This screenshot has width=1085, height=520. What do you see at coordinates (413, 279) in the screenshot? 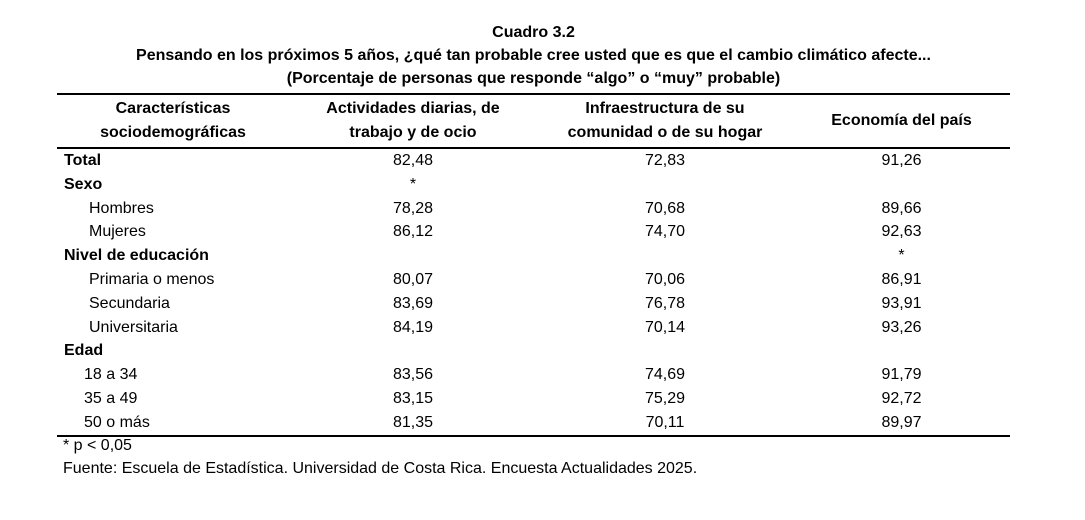
I see `cell-value: 80,07` at bounding box center [413, 279].